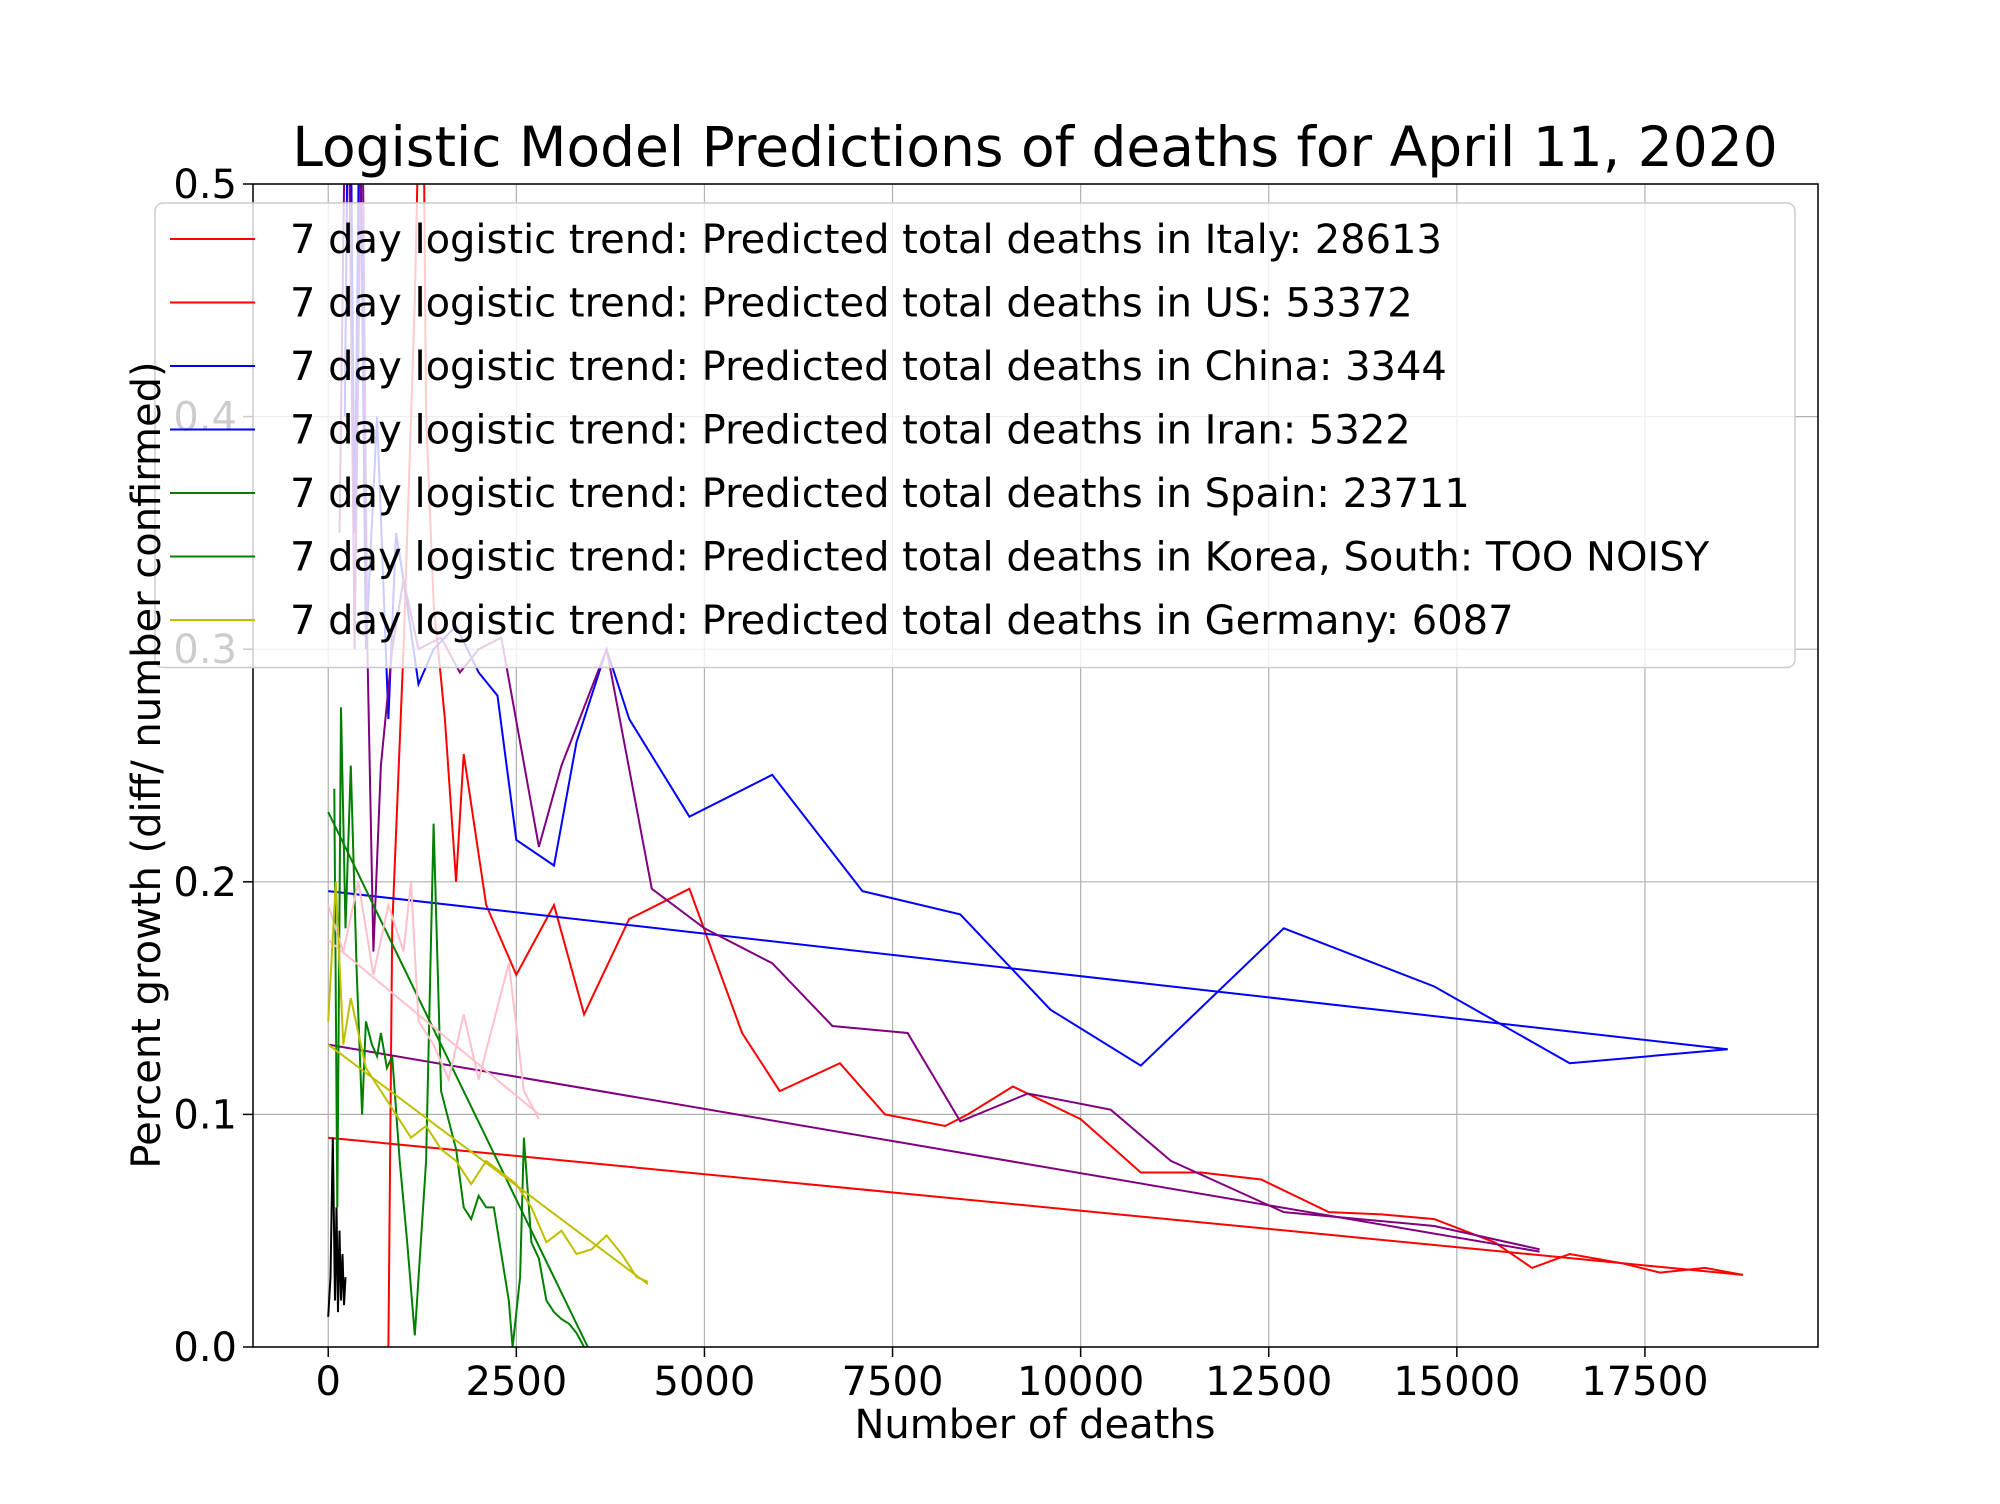  Describe the element at coordinates (1080, 1382) in the screenshot. I see `x-tick-label: 10000` at that location.